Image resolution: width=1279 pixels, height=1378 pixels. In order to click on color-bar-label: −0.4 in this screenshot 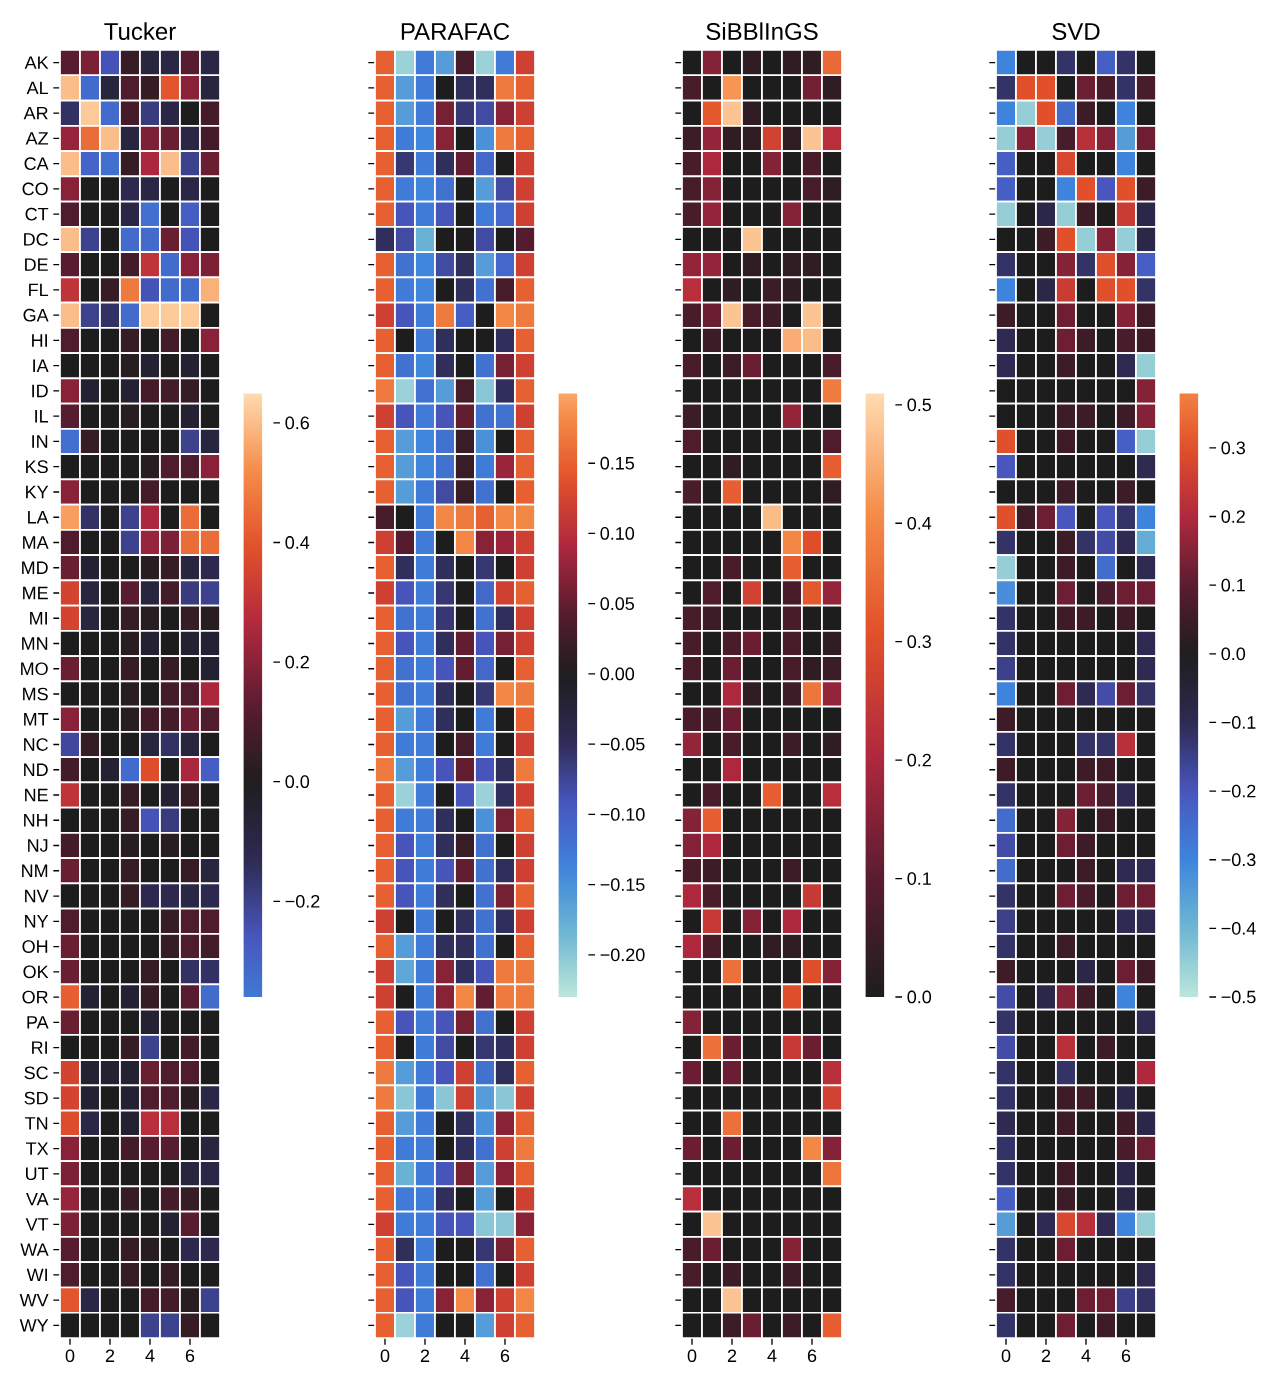, I will do `click(1238, 928)`.